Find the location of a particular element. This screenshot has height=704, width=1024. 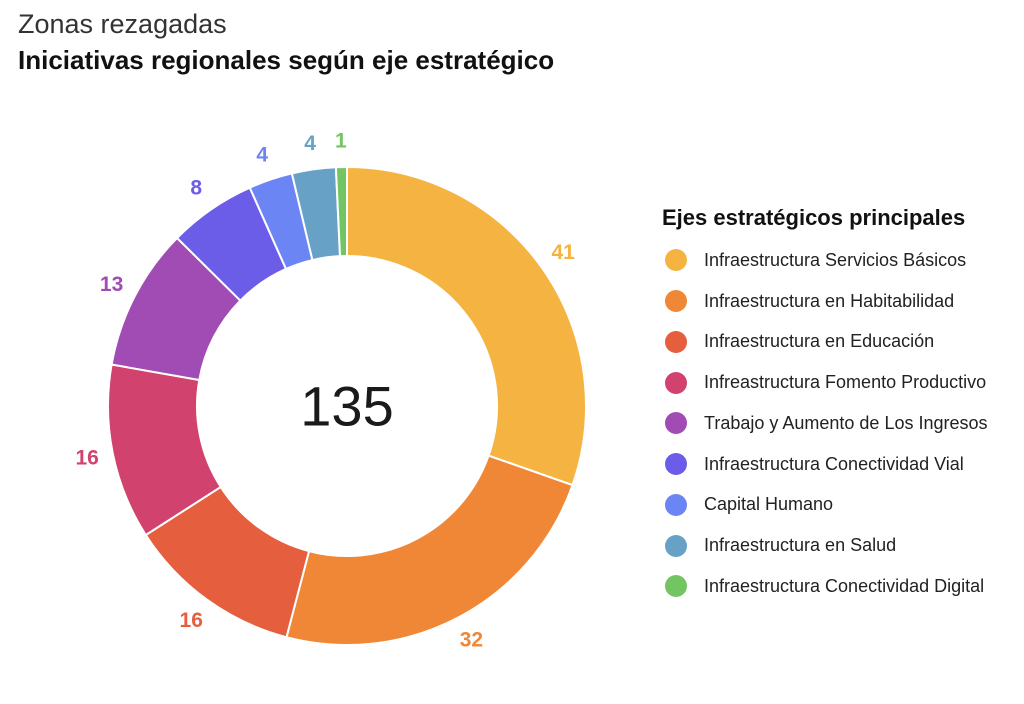

center-total-label: 135 is located at coordinates (346, 406).